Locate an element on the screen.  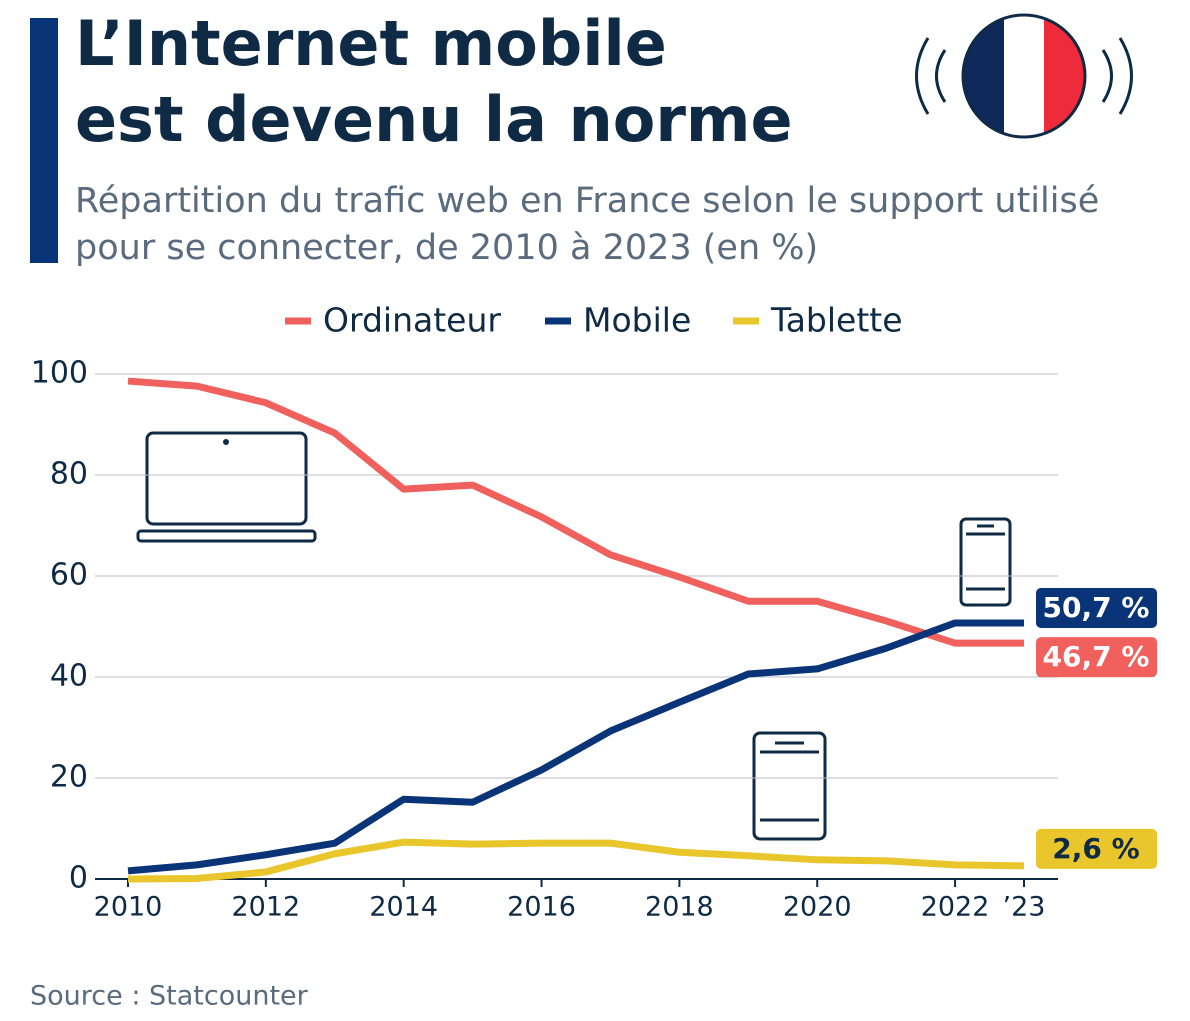
legend-label: Mobile is located at coordinates (637, 320).